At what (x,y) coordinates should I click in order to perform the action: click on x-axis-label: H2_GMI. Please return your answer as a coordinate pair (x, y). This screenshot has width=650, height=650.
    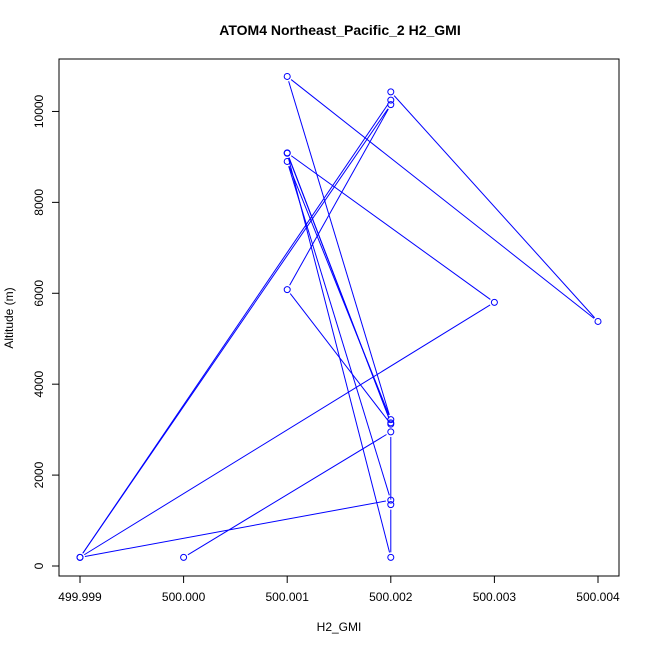
    Looking at the image, I should click on (339, 627).